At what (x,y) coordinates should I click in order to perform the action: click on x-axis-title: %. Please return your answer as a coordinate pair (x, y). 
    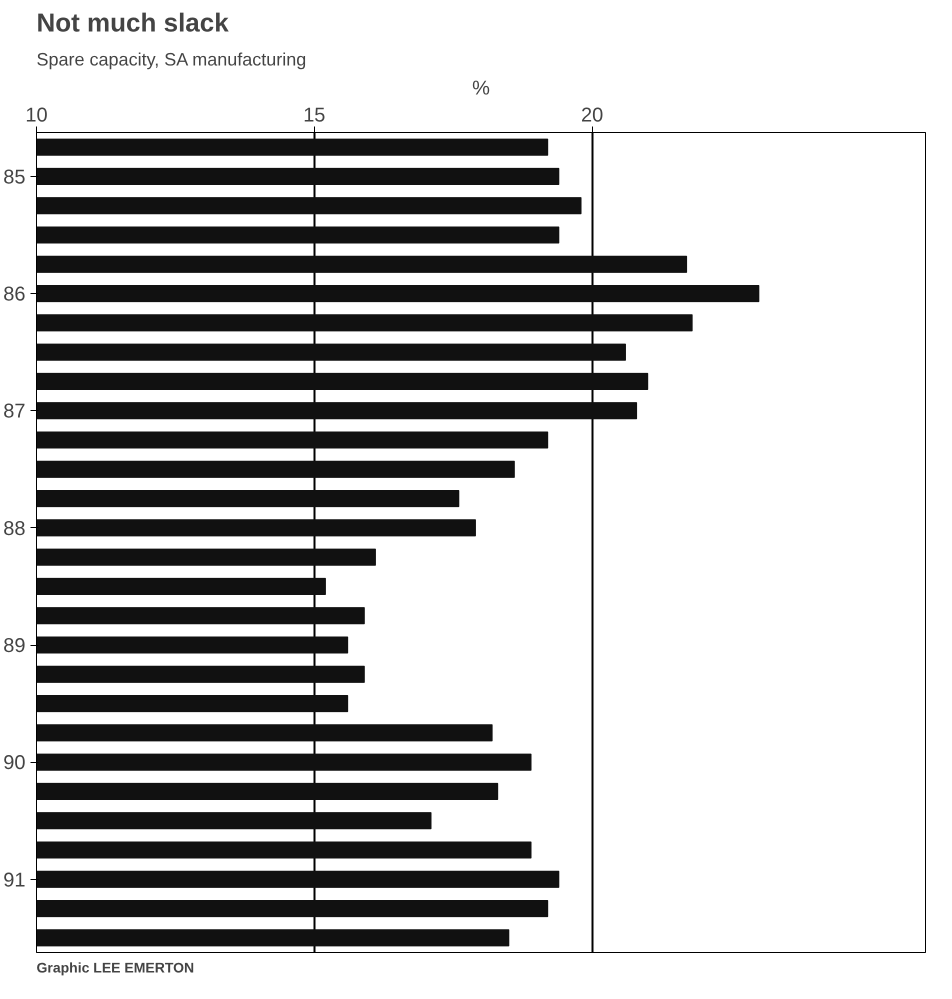
    Looking at the image, I should click on (481, 89).